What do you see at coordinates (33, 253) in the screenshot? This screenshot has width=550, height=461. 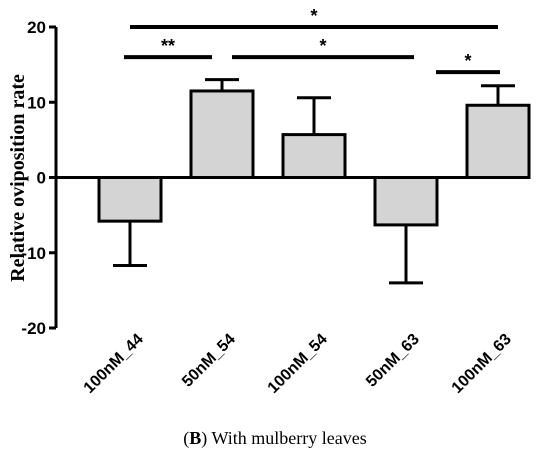 I see `y-tick-label: -10` at bounding box center [33, 253].